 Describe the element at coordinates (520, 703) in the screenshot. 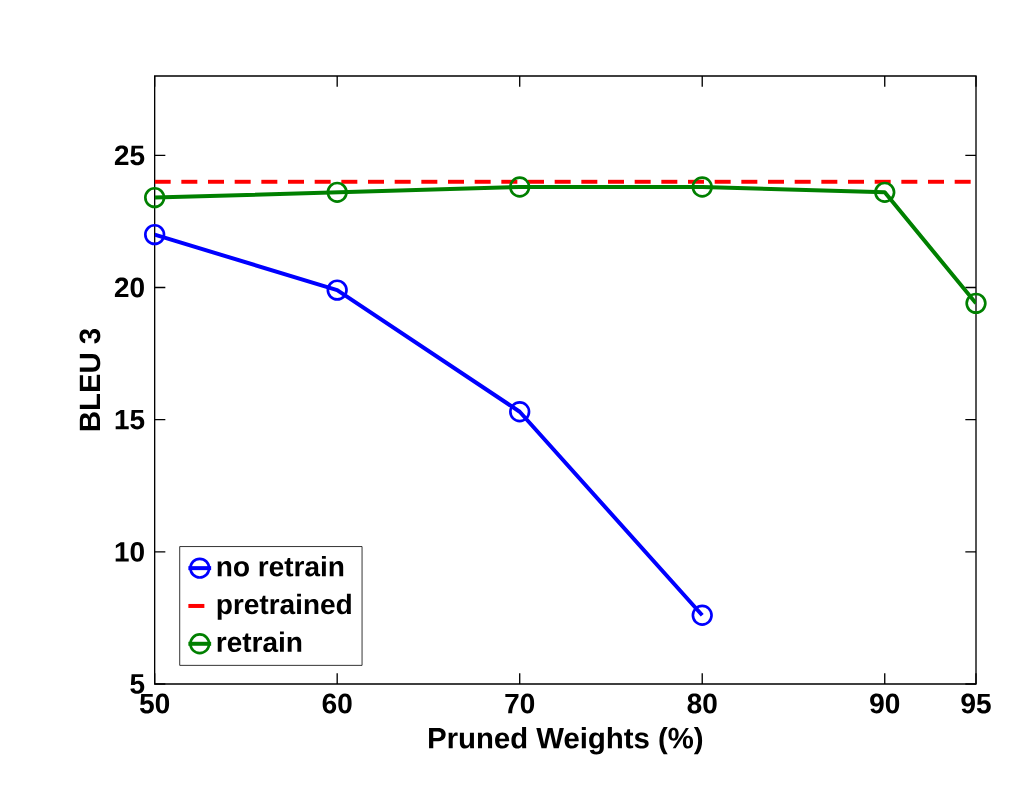

I see `x-tick-label: 70` at that location.